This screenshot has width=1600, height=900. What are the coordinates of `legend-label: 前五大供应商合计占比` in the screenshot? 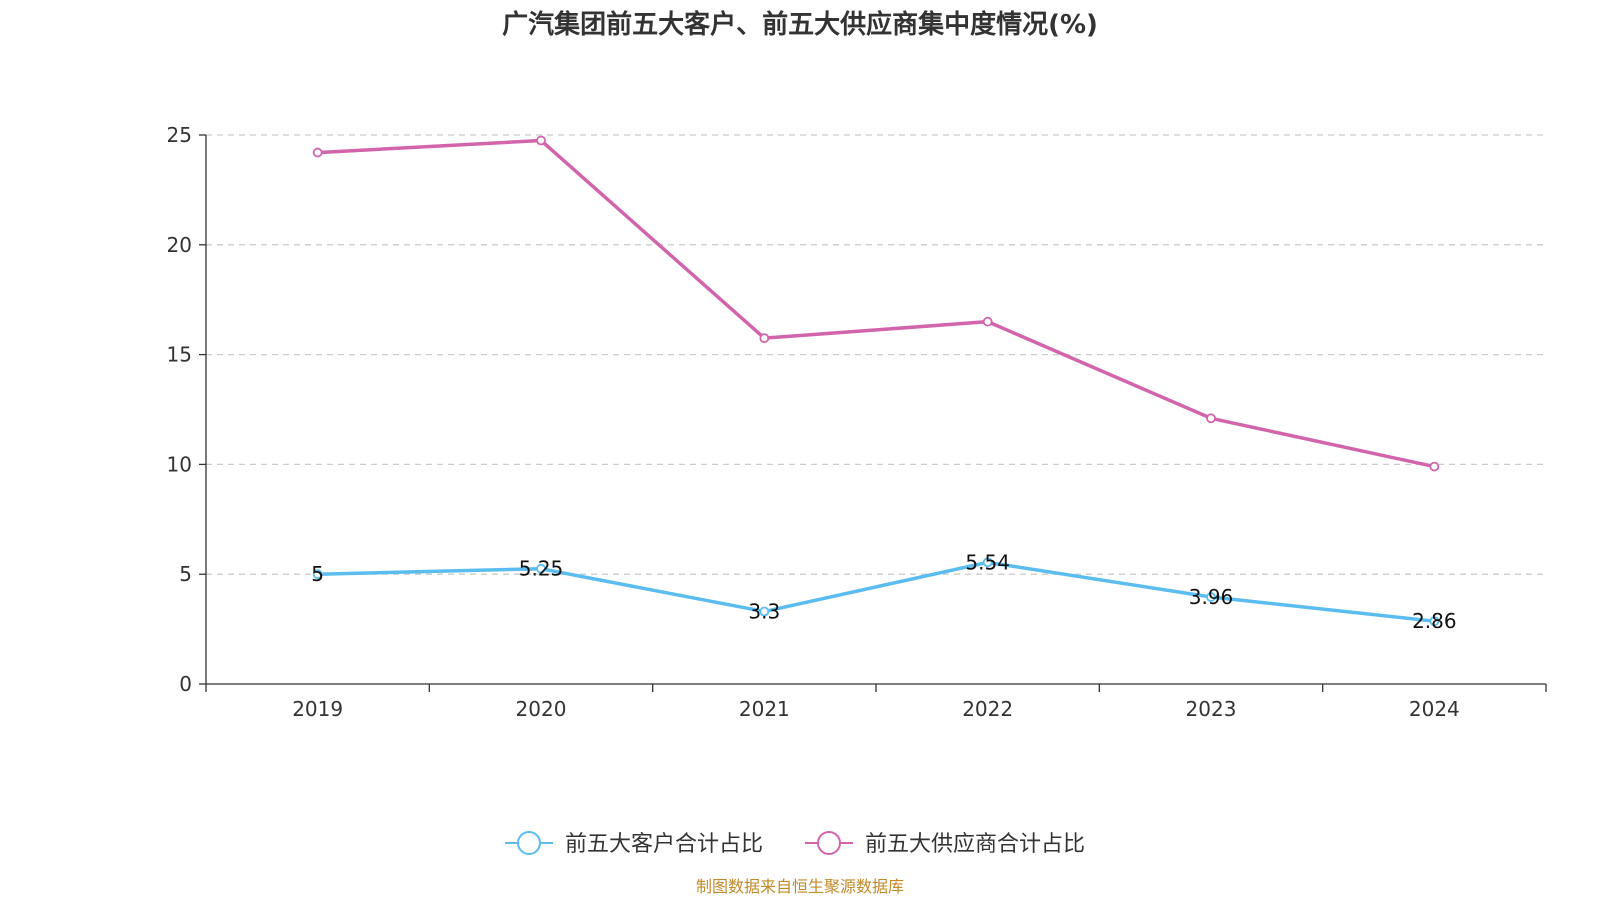 It's located at (975, 844).